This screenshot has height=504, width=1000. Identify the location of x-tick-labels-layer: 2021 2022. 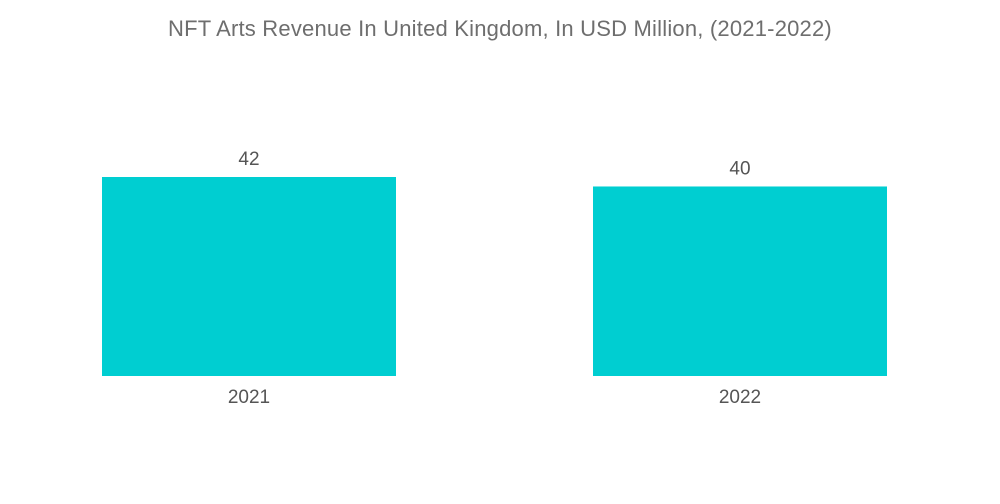
(494, 397).